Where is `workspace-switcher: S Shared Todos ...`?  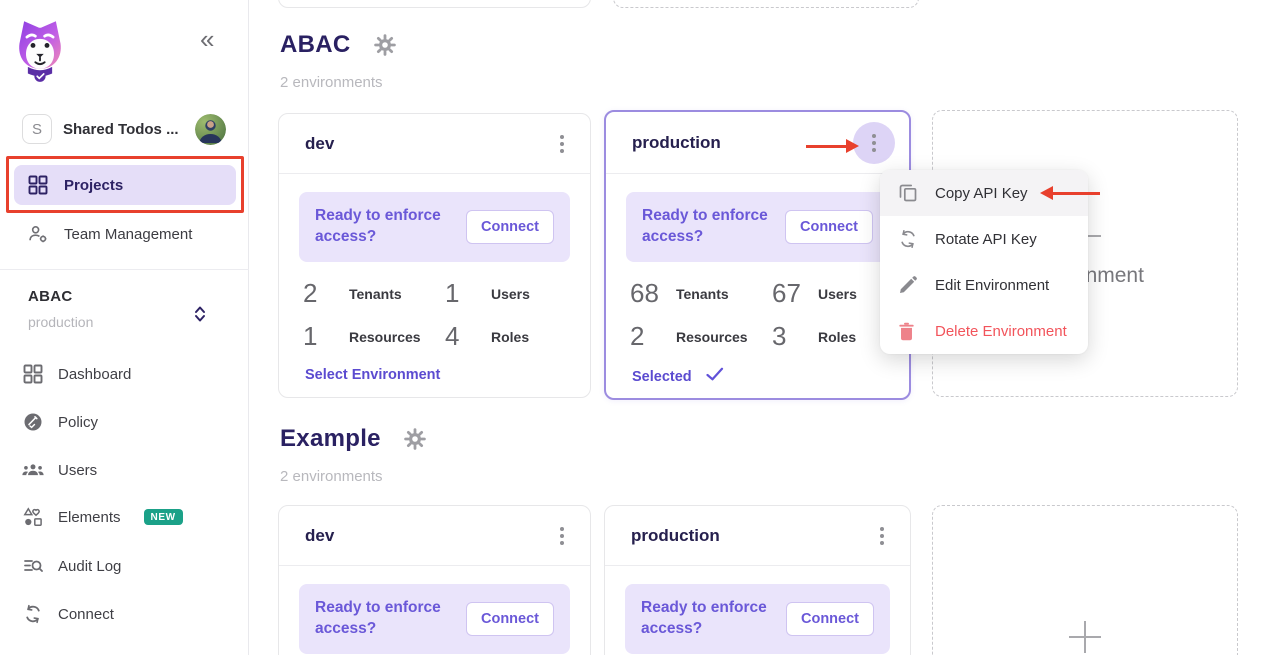
workspace-switcher: S Shared Todos ... is located at coordinates (125, 129).